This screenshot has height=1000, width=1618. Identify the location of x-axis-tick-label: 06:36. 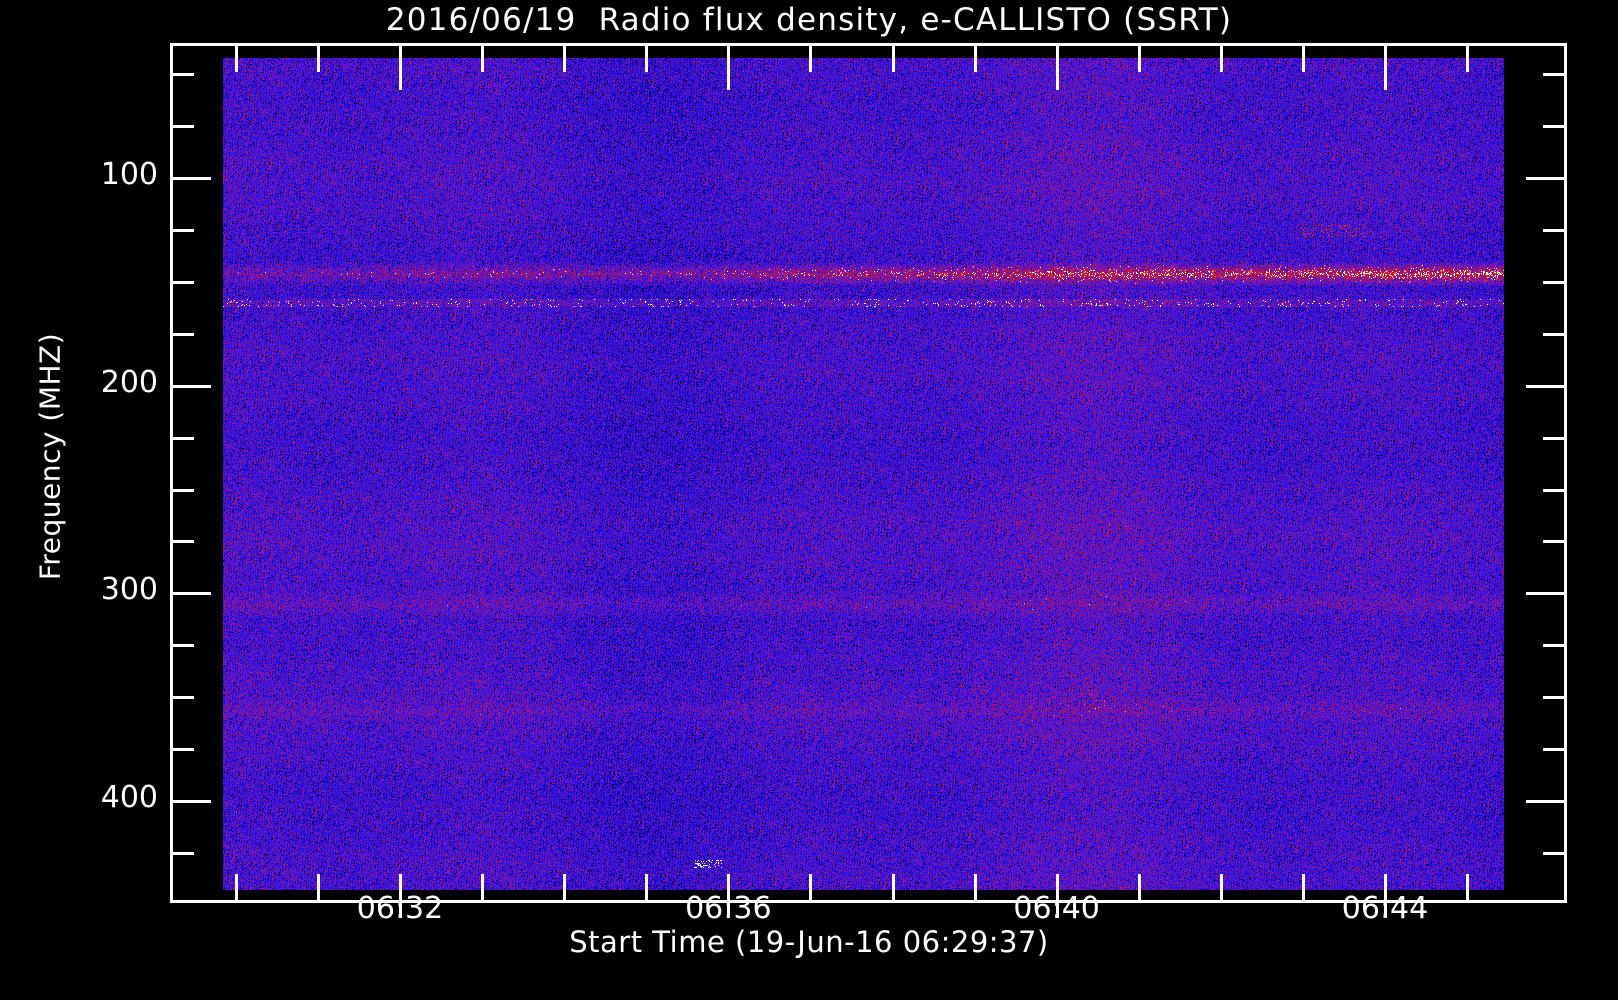
(728, 908).